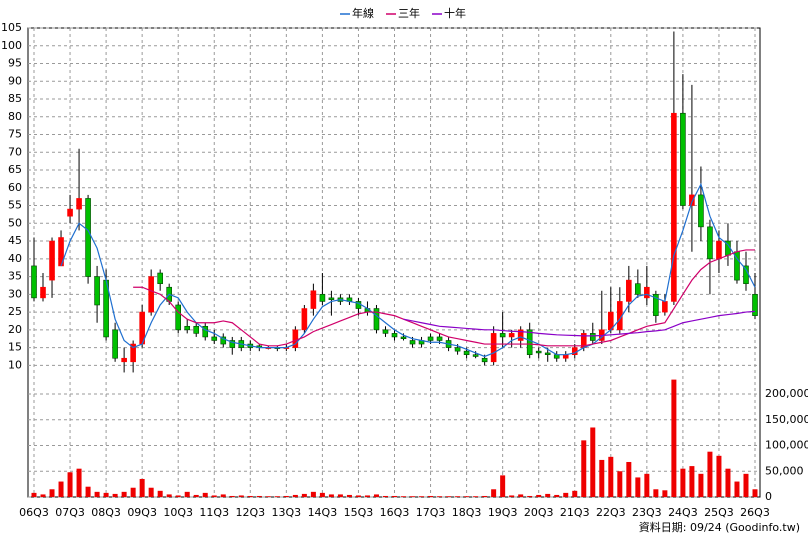 Image resolution: width=808 pixels, height=540 pixels. I want to click on ma-line, so click(579, 323).